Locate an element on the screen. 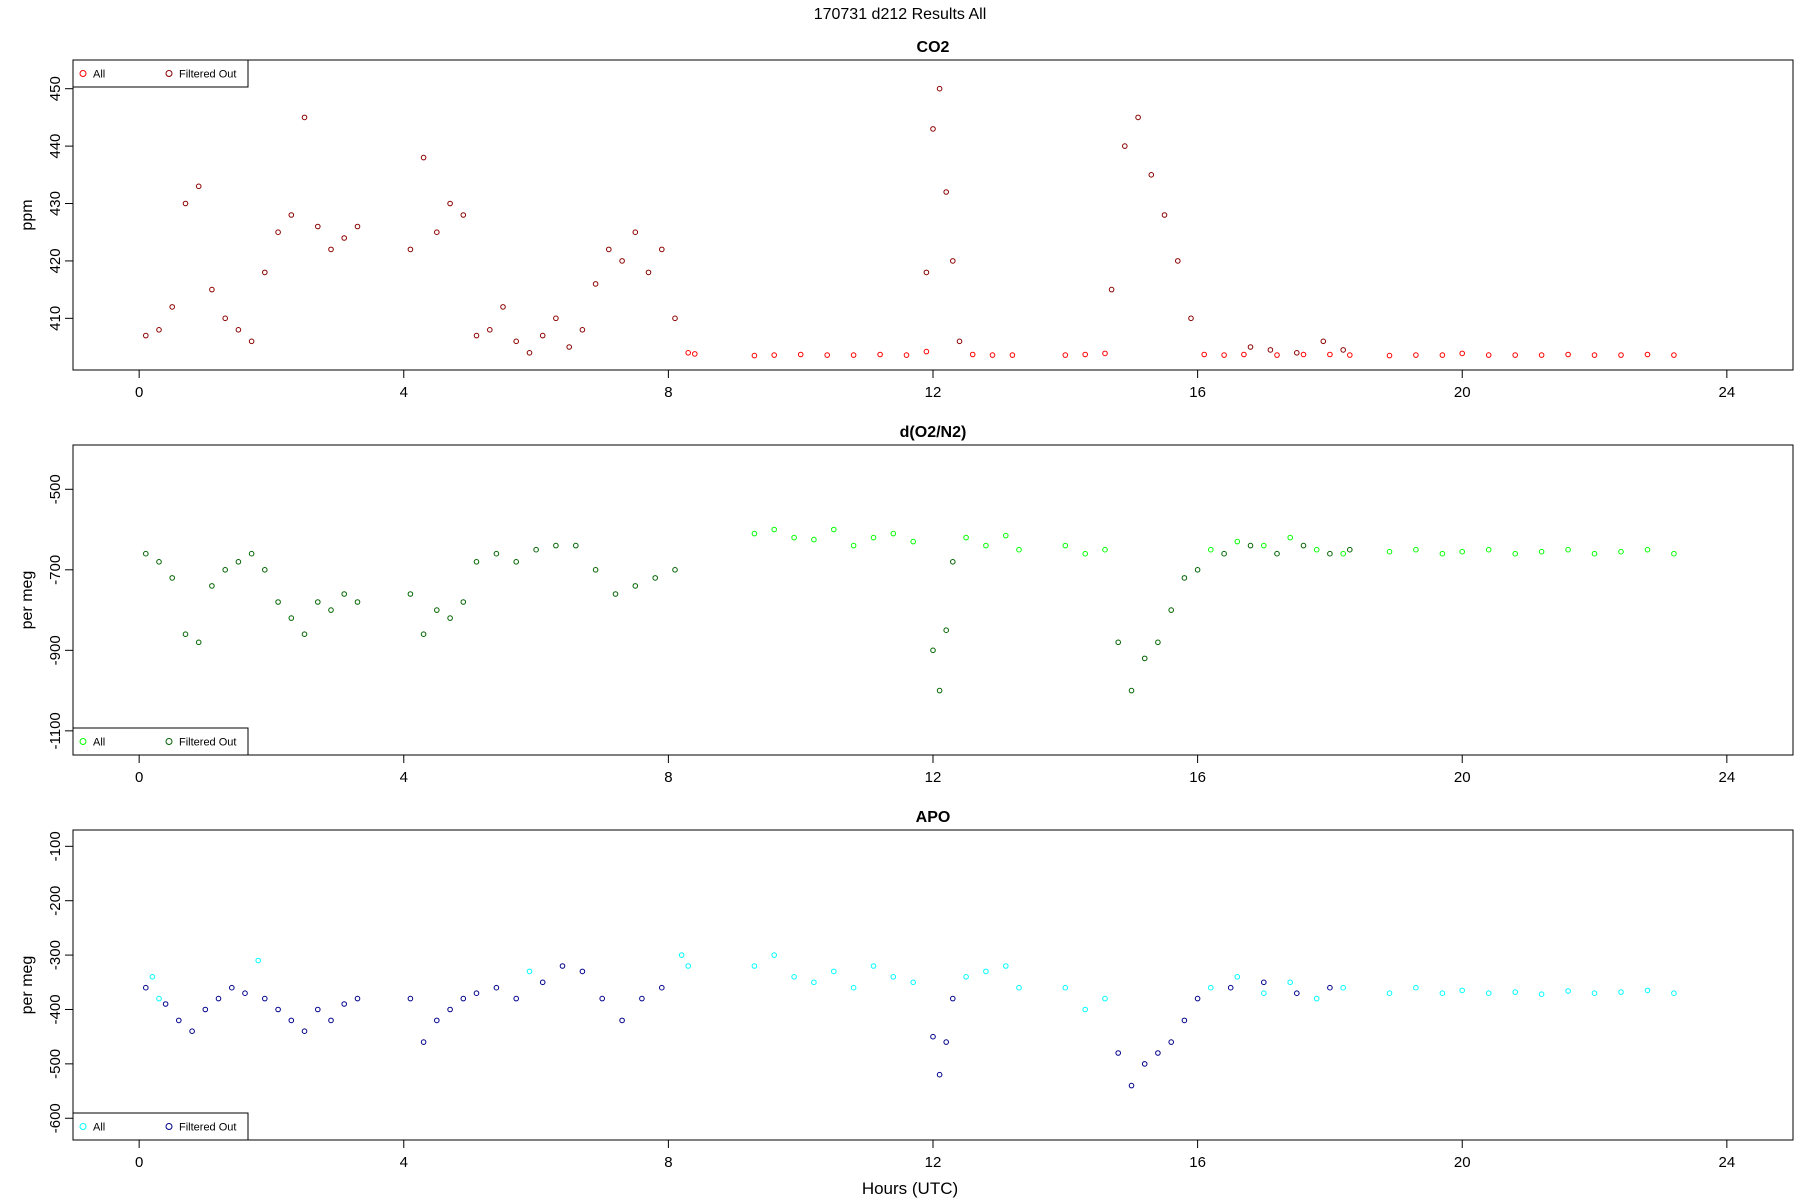 The height and width of the screenshot is (1200, 1800). y-tick-label: -900 is located at coordinates (55, 650).